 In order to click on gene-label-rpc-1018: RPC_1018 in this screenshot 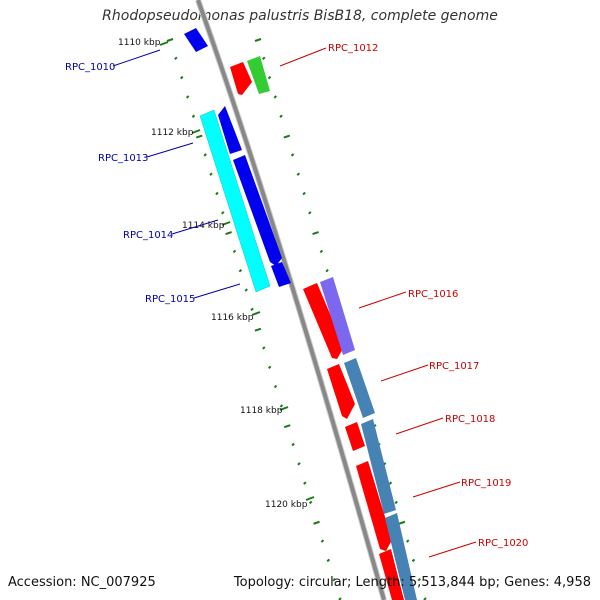, I will do `click(470, 419)`.